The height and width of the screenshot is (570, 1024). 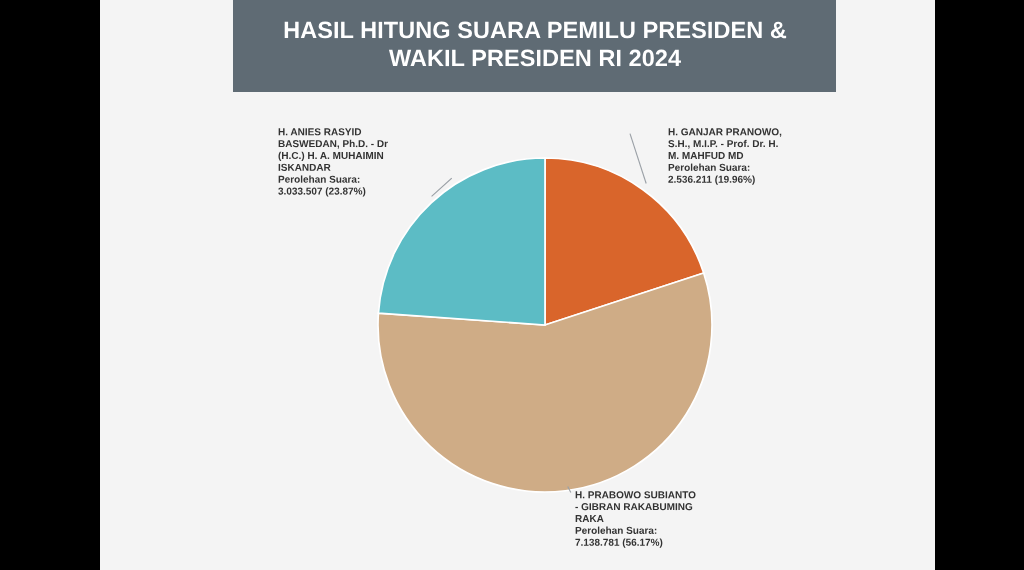 What do you see at coordinates (725, 144) in the screenshot?
I see `slice-label: H. GANJAR PRANOWO, S.H., M.I.P. - Prof. Dr. H. M. MAHFUD MD` at bounding box center [725, 144].